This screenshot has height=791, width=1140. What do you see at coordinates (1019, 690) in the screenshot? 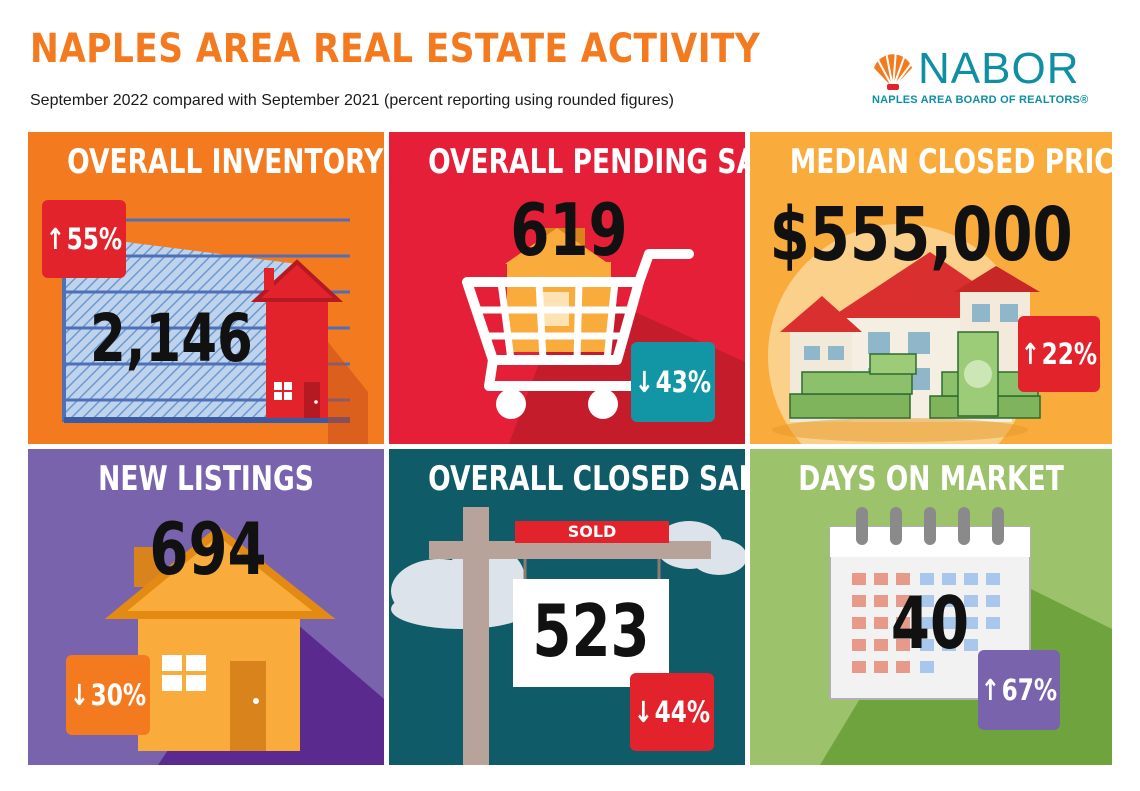
I see `days-on-market-change-badge: ↑67%` at bounding box center [1019, 690].